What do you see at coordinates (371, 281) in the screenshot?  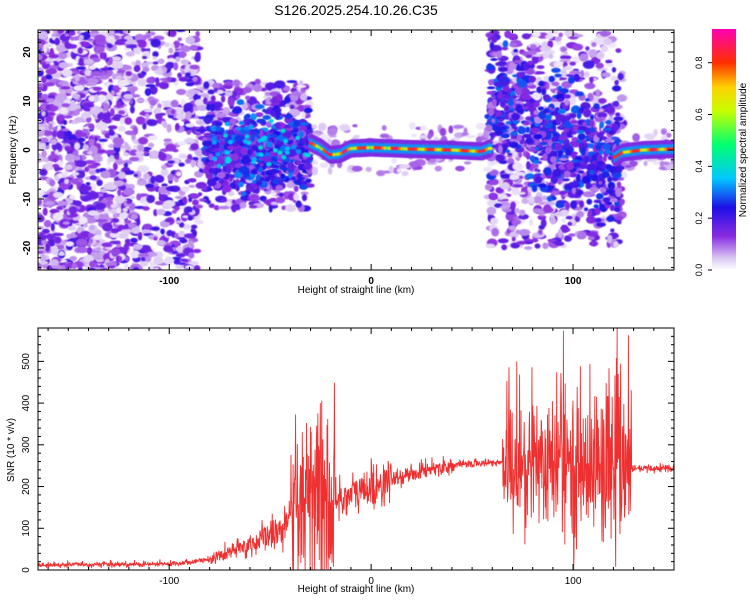 I see `spectrogram-x-tick-label: 0` at bounding box center [371, 281].